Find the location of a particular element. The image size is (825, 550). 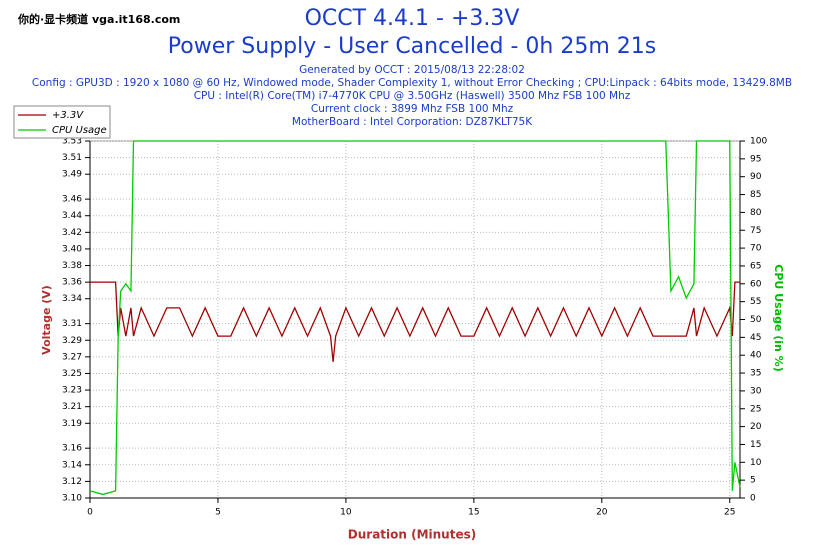

y2-tick-label: 50 is located at coordinates (756, 320).